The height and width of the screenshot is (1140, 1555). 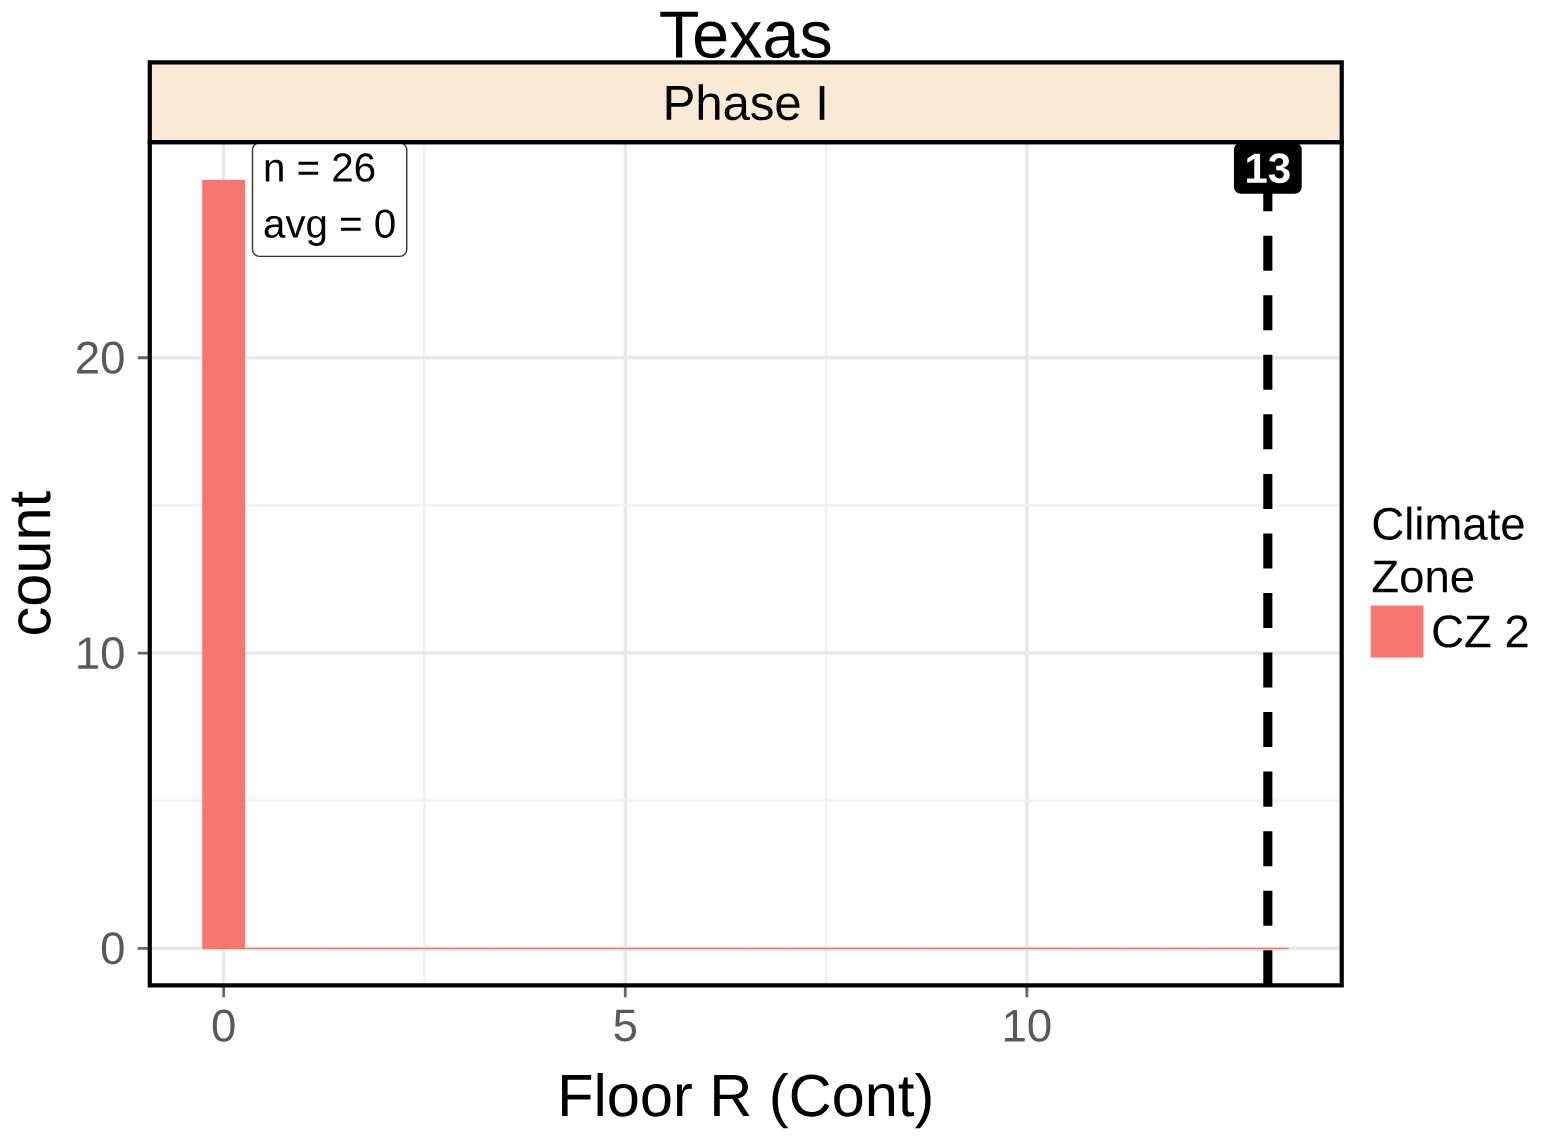 What do you see at coordinates (746, 1100) in the screenshot?
I see `x-axis-title: Floor R (Cont)` at bounding box center [746, 1100].